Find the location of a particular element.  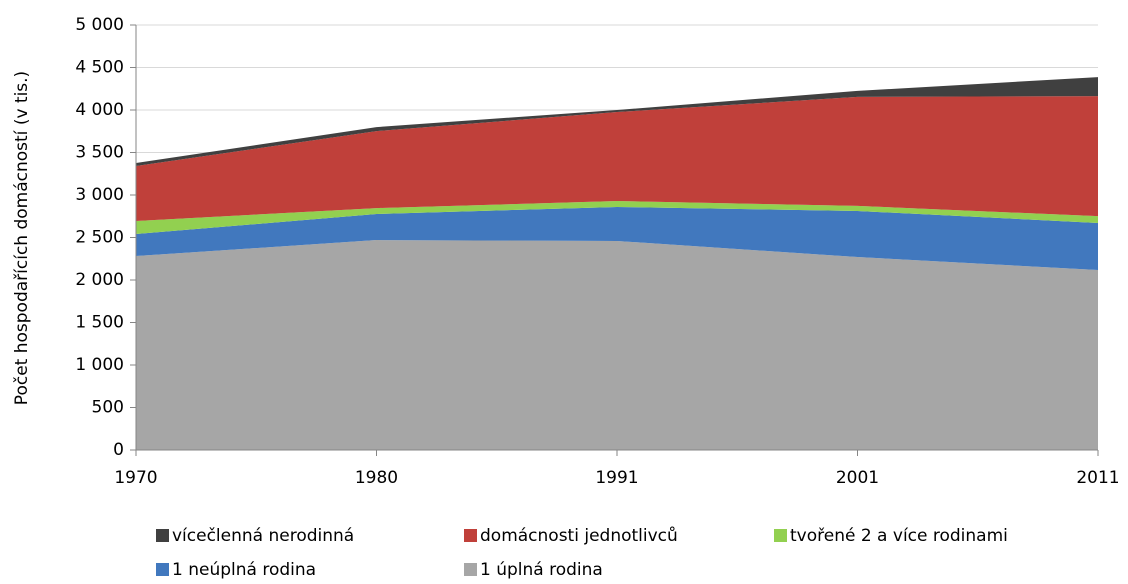

legend-label: 1 neúplná rodina is located at coordinates (244, 570).